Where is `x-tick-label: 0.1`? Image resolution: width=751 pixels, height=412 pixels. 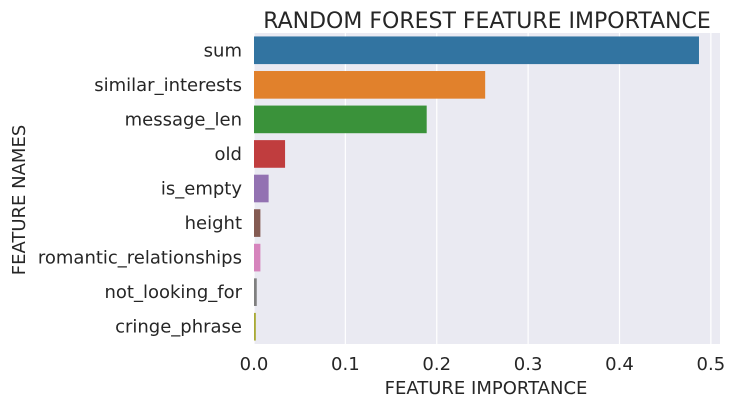 x-tick-label: 0.1 is located at coordinates (345, 364).